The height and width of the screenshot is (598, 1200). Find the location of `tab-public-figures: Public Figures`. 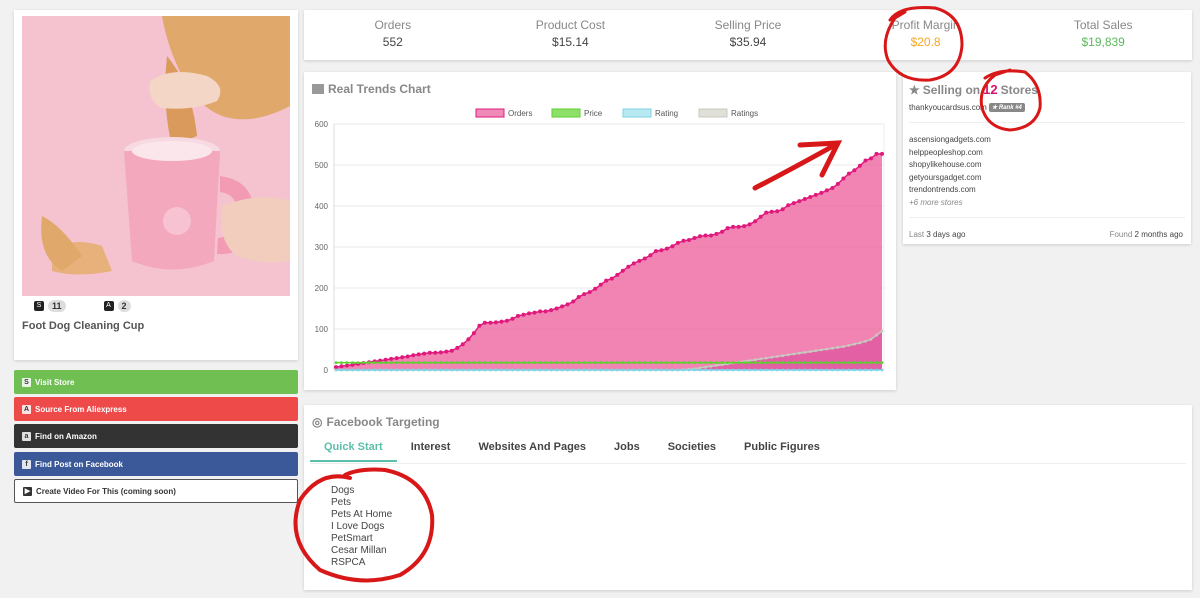

tab-public-figures: Public Figures is located at coordinates (782, 447).